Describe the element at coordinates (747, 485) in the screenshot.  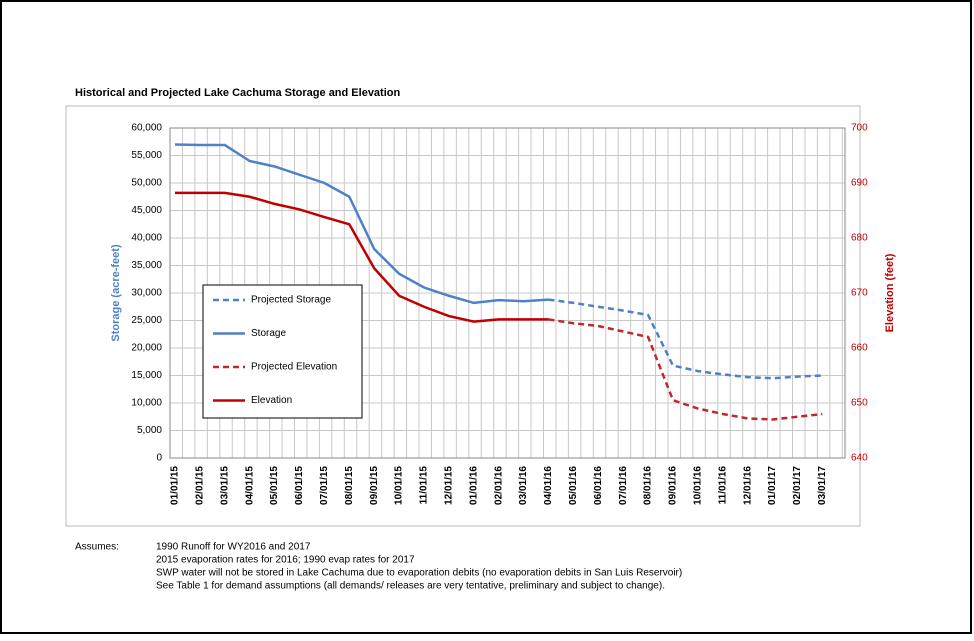
I see `x-tick-label: 12/01/16` at that location.